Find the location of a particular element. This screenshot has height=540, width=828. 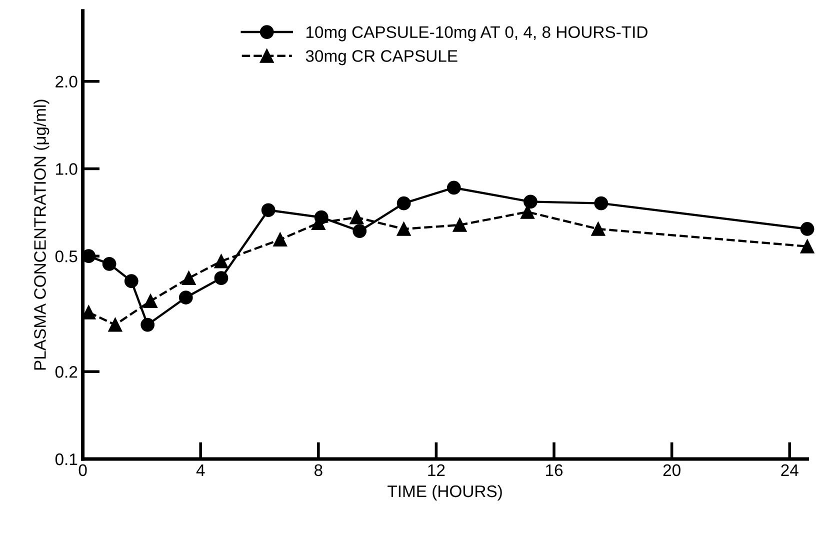

y-tick-label: 0.5 is located at coordinates (66, 256).